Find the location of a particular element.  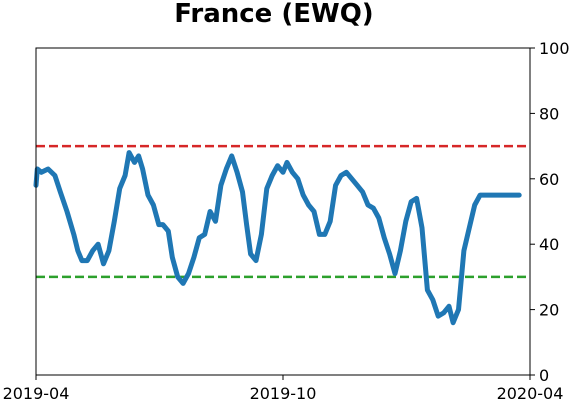

y-tick-label: 80 is located at coordinates (549, 113).